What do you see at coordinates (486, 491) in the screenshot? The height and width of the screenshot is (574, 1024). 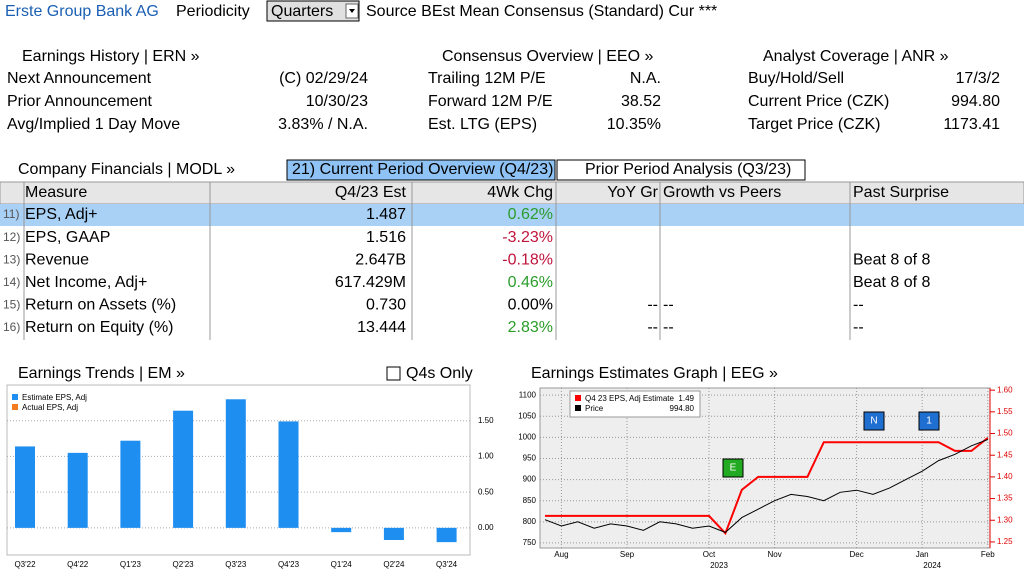 I see `y-tick-label: 0.50` at bounding box center [486, 491].